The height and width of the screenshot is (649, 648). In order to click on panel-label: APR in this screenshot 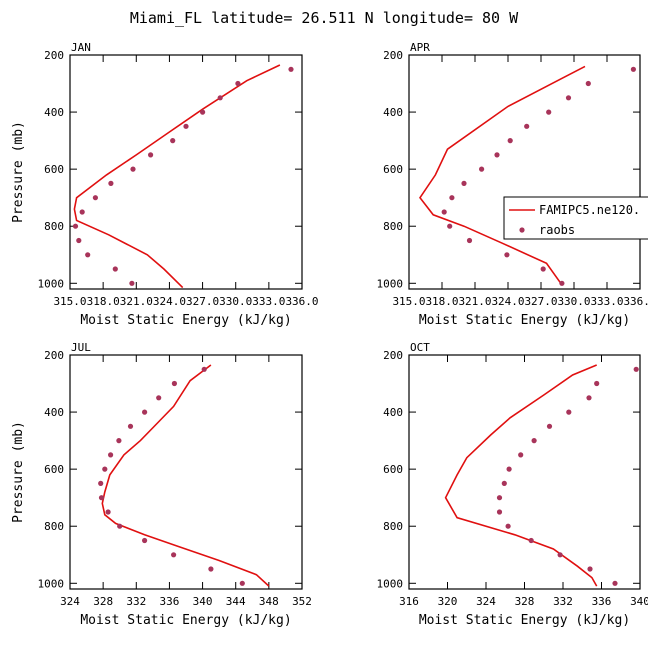, I will do `click(420, 47)`.